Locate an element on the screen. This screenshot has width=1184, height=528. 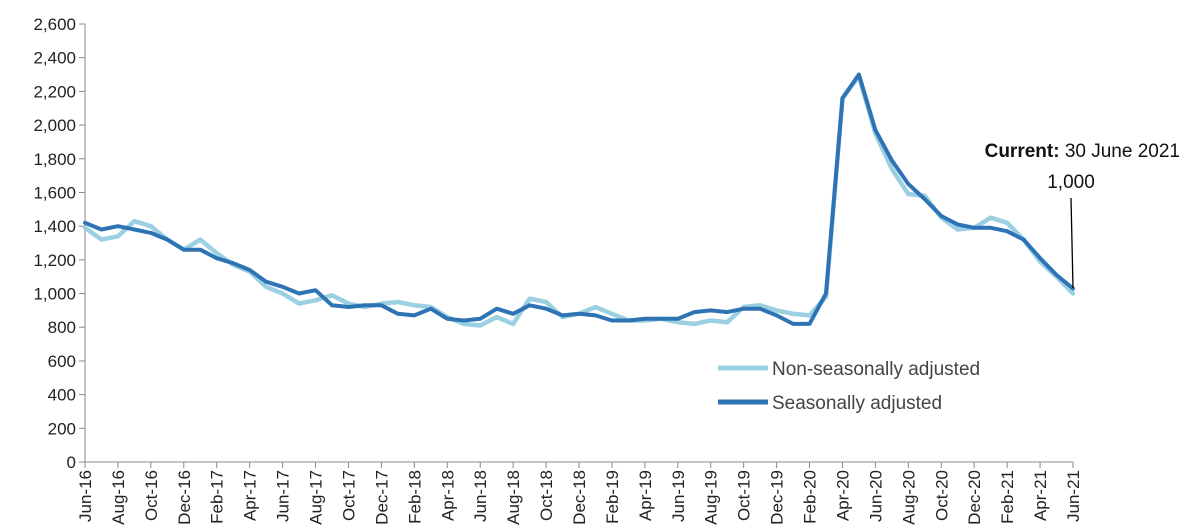
x-tick-label: Apr-20 is located at coordinates (842, 495).